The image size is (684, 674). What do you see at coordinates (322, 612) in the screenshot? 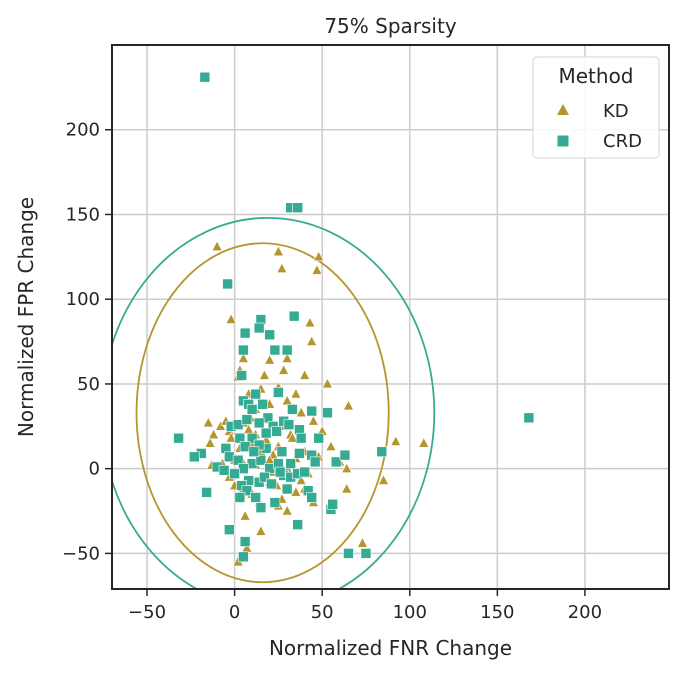
I see `x-tick-label: 50` at bounding box center [322, 612].